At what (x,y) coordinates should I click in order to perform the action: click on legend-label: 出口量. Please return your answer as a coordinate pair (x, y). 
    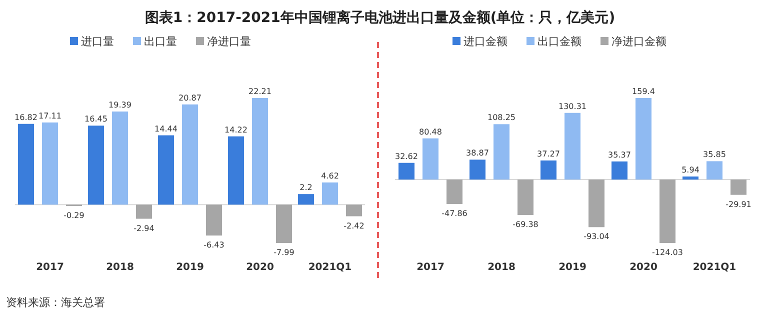
    Looking at the image, I should click on (160, 41).